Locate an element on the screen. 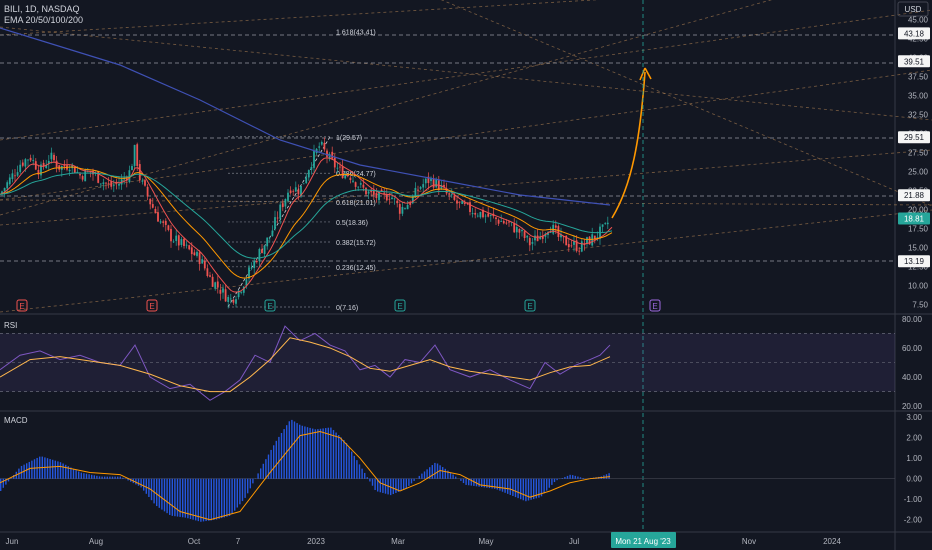 Image resolution: width=932 pixels, height=550 pixels. fib-level-label: 0(7.16) is located at coordinates (347, 308).